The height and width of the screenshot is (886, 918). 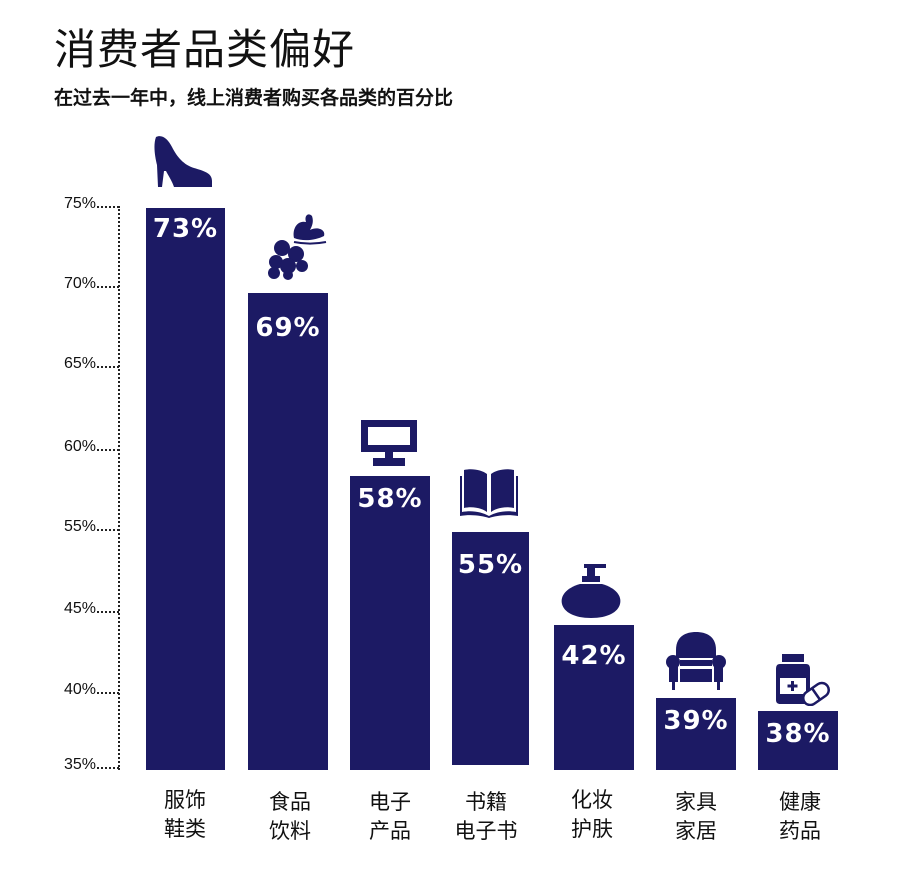 I want to click on bar-cosmetics-skincare: 42%, so click(x=594, y=697).